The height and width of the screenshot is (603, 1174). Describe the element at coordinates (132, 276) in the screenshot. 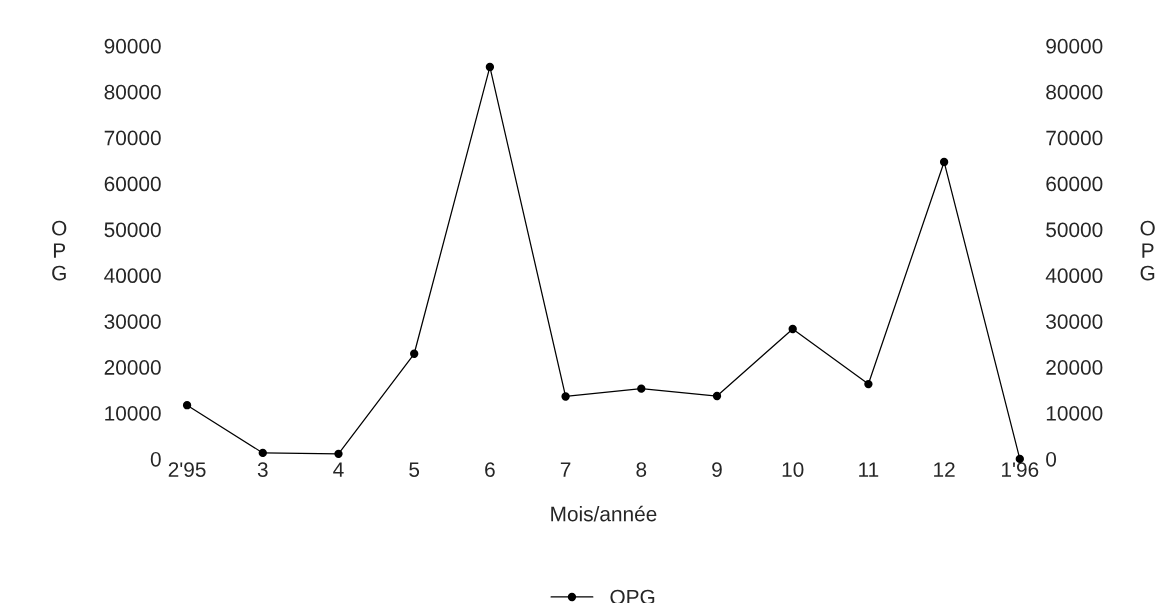

I see `y-tick-label: 40000` at that location.